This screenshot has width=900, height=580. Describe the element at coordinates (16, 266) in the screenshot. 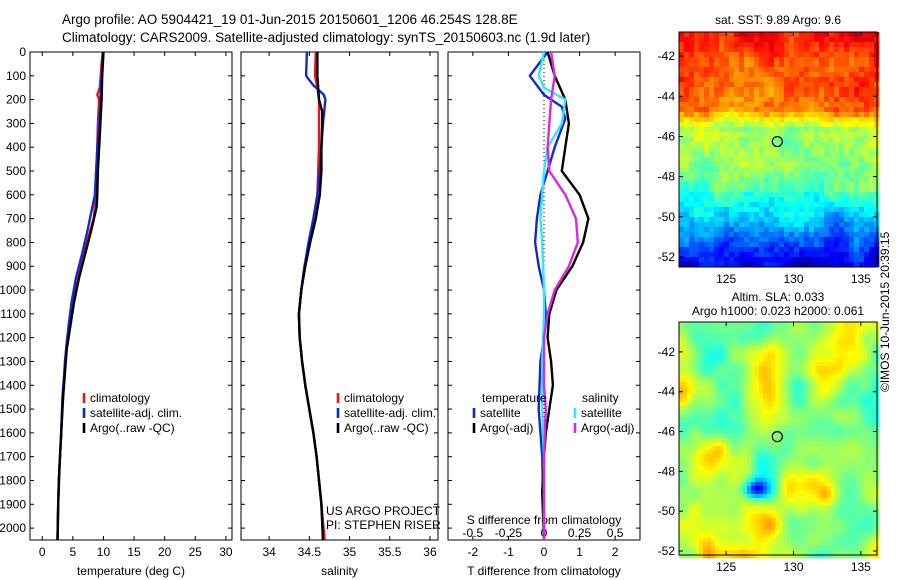

I see `depth-tick-label: 900` at that location.